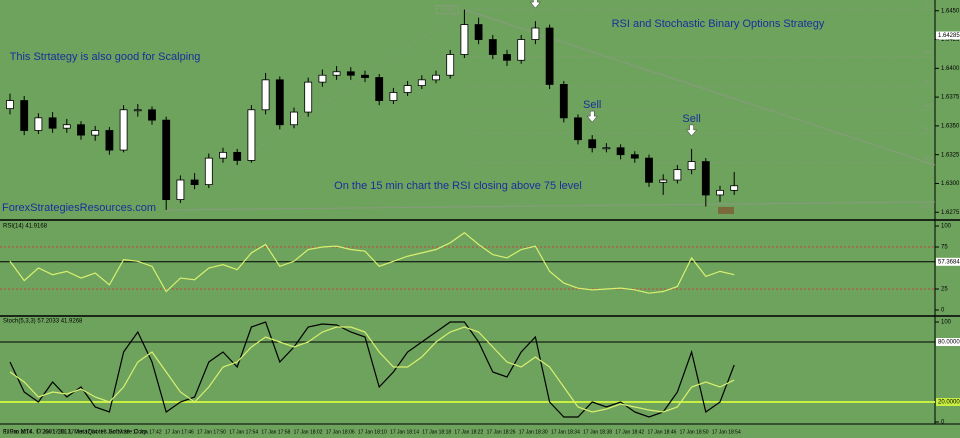  What do you see at coordinates (43, 322) in the screenshot?
I see `stoch-title: Stoch(5,3,3) 57.2033 41.9268` at bounding box center [43, 322].